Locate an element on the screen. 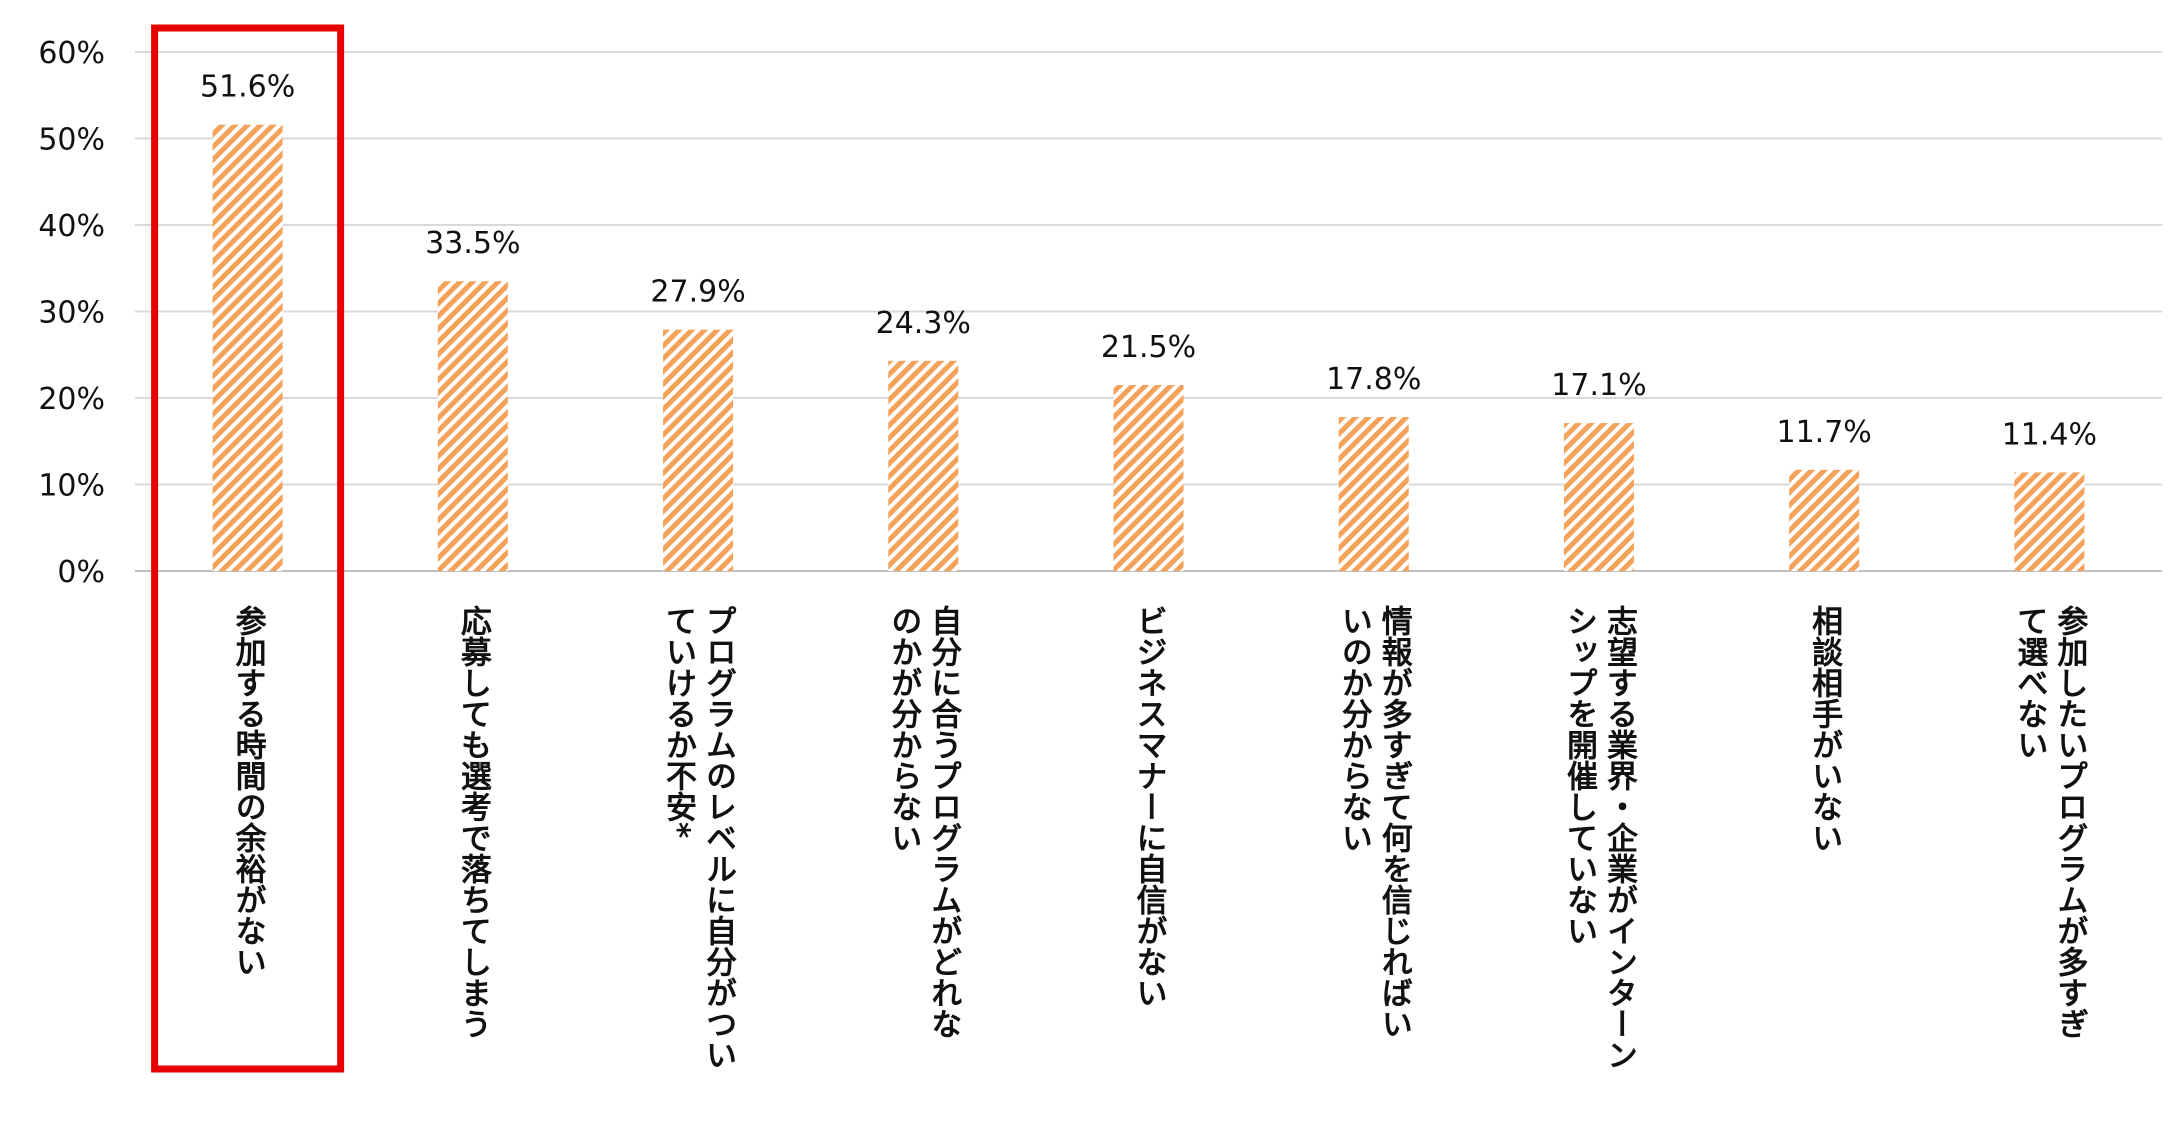 The width and height of the screenshot is (2182, 1122). y-tick-label: 30% is located at coordinates (71, 313).